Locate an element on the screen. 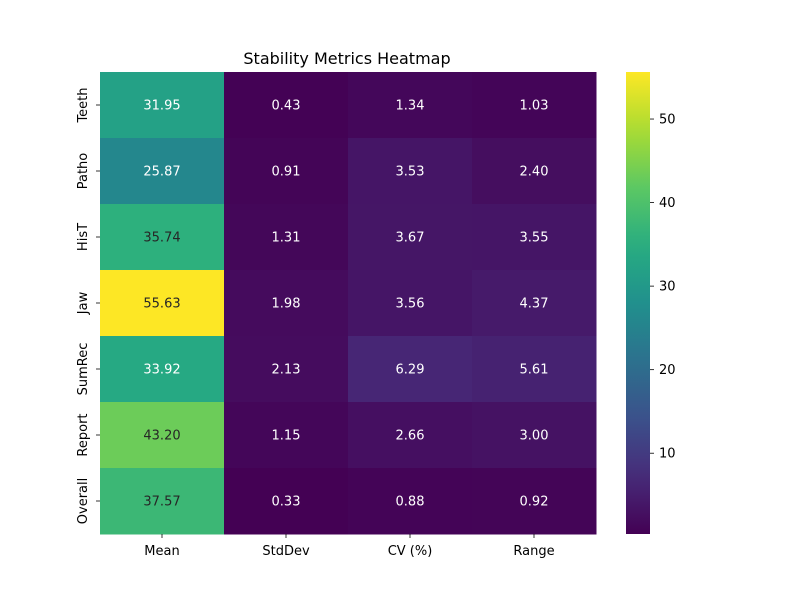 The height and width of the screenshot is (604, 800). colorbar-tick-label: 10 is located at coordinates (667, 454).